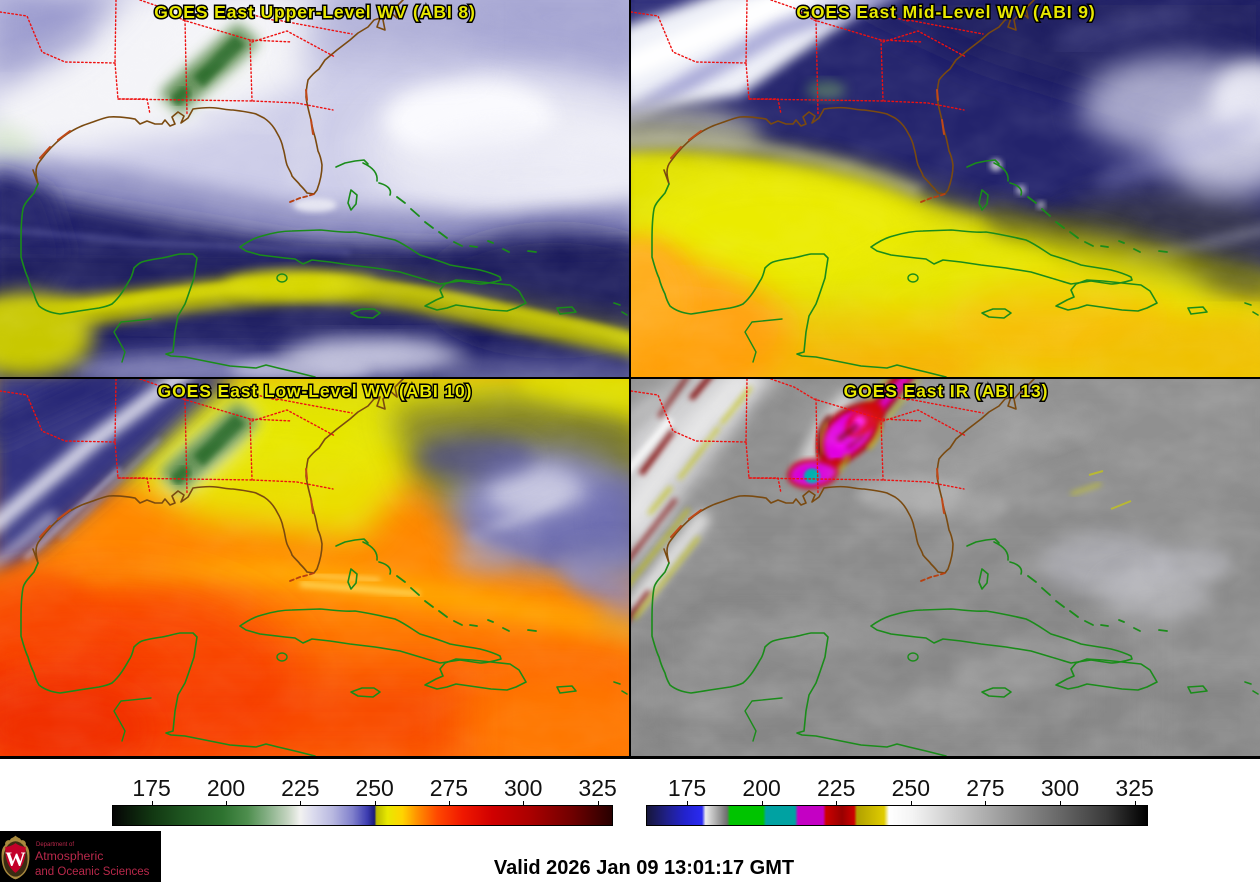 This screenshot has height=882, width=1260. Describe the element at coordinates (315, 12) in the screenshot. I see `svg-text:GOES East Upper-Level WV (ABI: GOES East Upper-Level WV (ABI 8)` at that location.